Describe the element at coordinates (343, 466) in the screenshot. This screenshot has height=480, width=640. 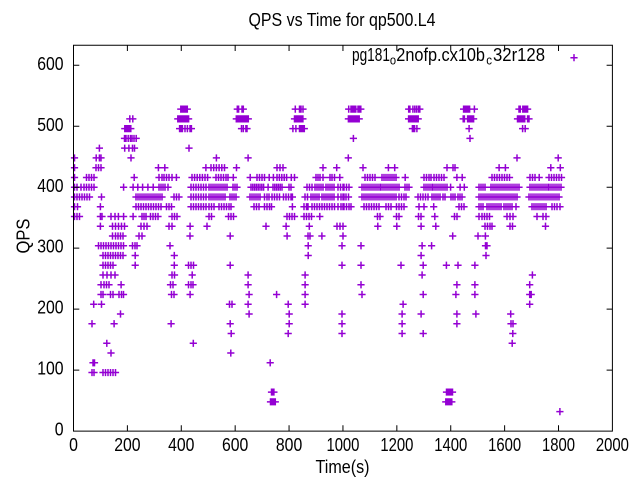
I see `svg-text: Time(s)` at that location.